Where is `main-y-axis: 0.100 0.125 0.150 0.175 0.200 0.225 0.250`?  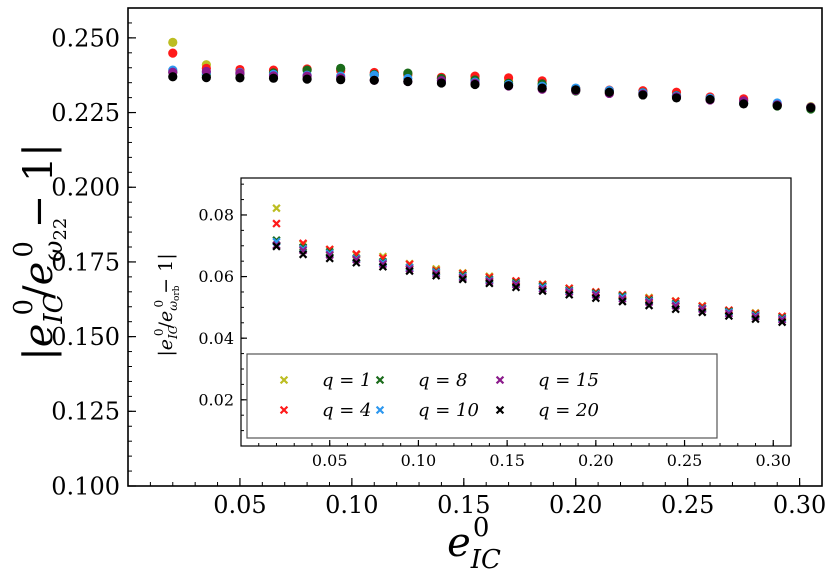 main-y-axis: 0.100 0.125 0.150 0.175 0.200 0.225 0.250 is located at coordinates (93, 253).